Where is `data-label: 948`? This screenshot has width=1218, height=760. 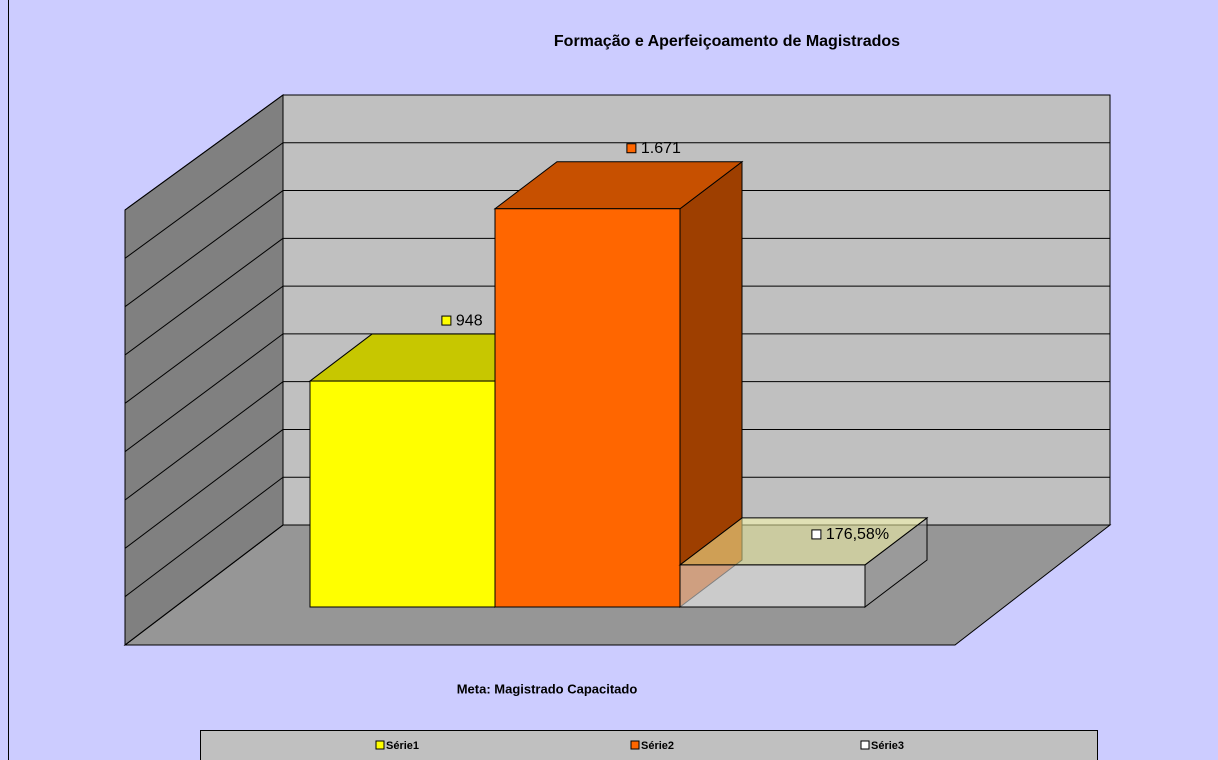
data-label: 948 is located at coordinates (469, 320).